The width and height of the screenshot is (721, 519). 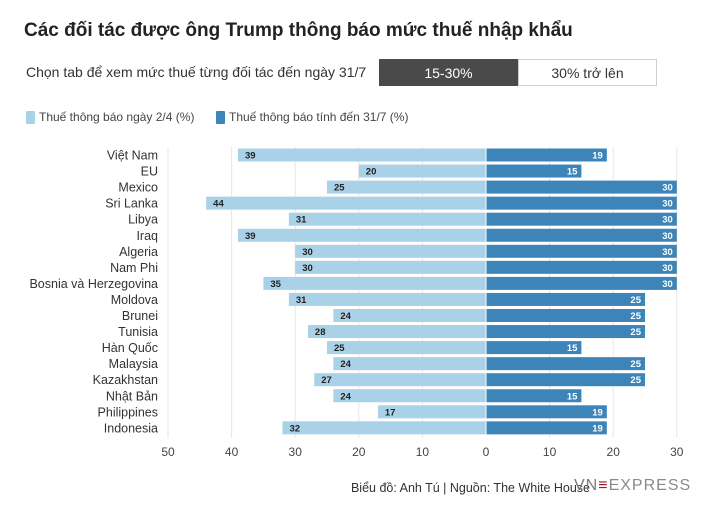 I want to click on logo-part-express: EXPRESS, so click(x=650, y=485).